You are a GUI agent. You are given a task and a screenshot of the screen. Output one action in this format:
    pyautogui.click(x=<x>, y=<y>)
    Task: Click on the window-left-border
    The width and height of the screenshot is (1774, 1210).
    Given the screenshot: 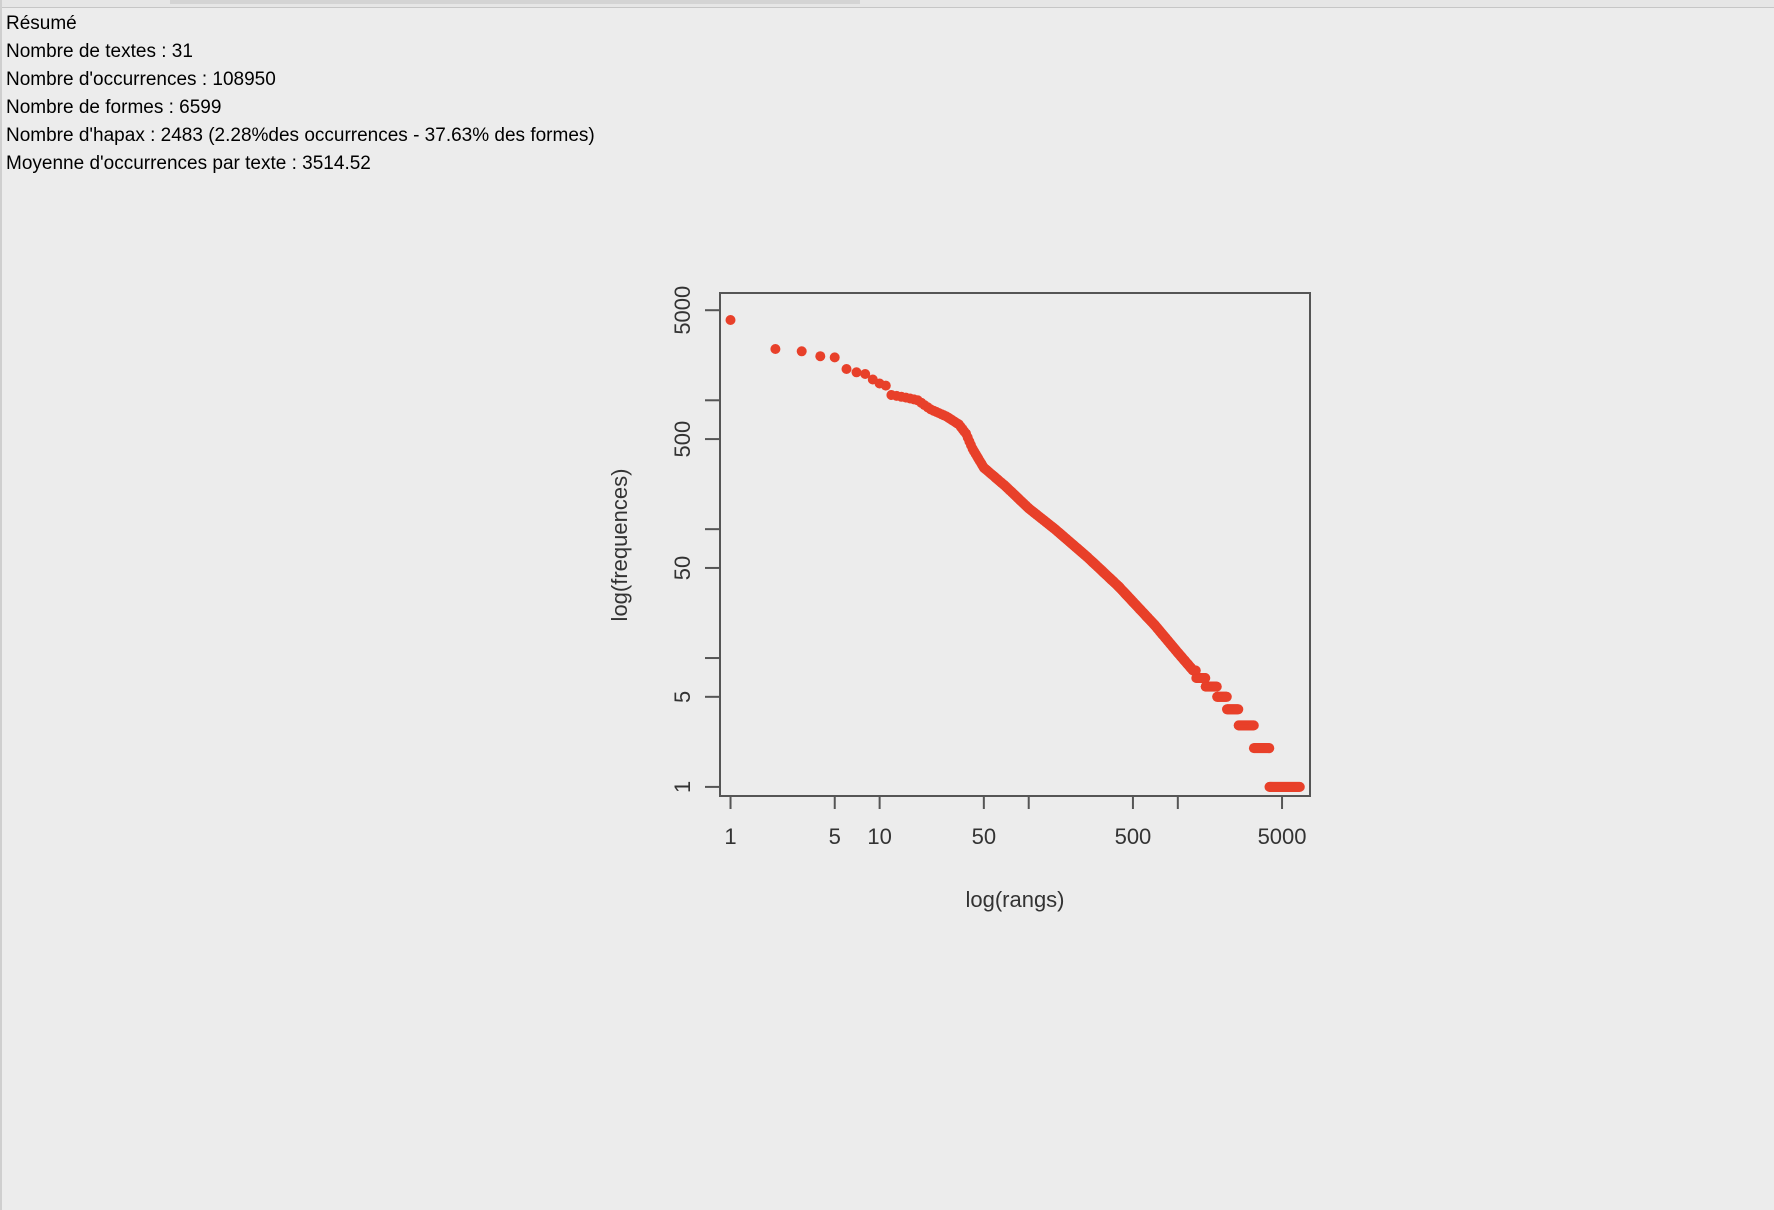 What is the action you would take?
    pyautogui.click(x=1, y=605)
    